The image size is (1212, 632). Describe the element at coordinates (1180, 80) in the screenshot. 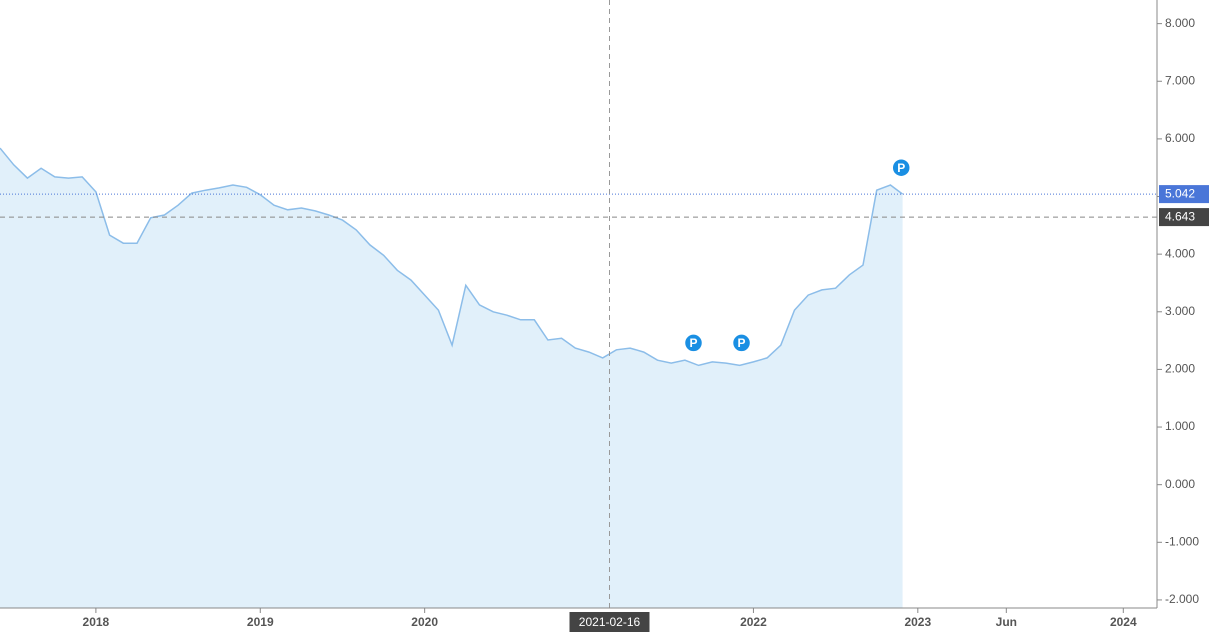

I see `y-tick-label: 7.000` at that location.